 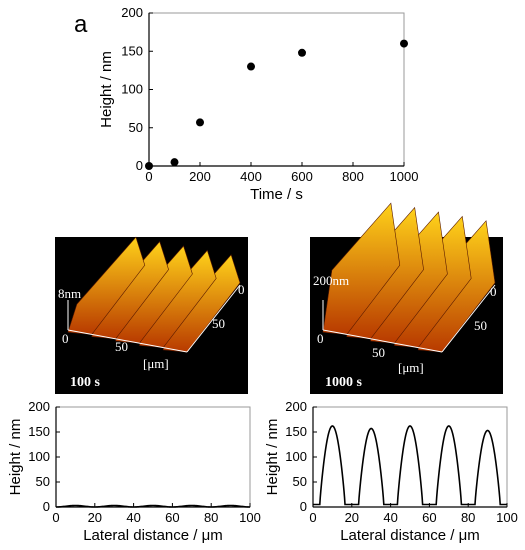 I want to click on chart-a-xtick-label: 800, so click(x=353, y=176).